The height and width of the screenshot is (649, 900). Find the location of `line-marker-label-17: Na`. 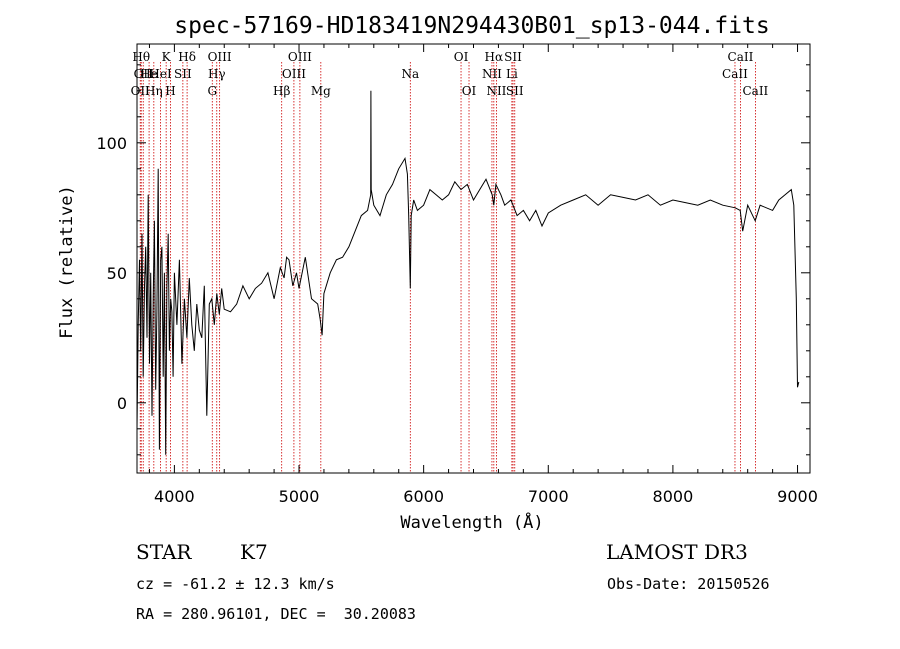

line-marker-label-17: Na is located at coordinates (410, 74).